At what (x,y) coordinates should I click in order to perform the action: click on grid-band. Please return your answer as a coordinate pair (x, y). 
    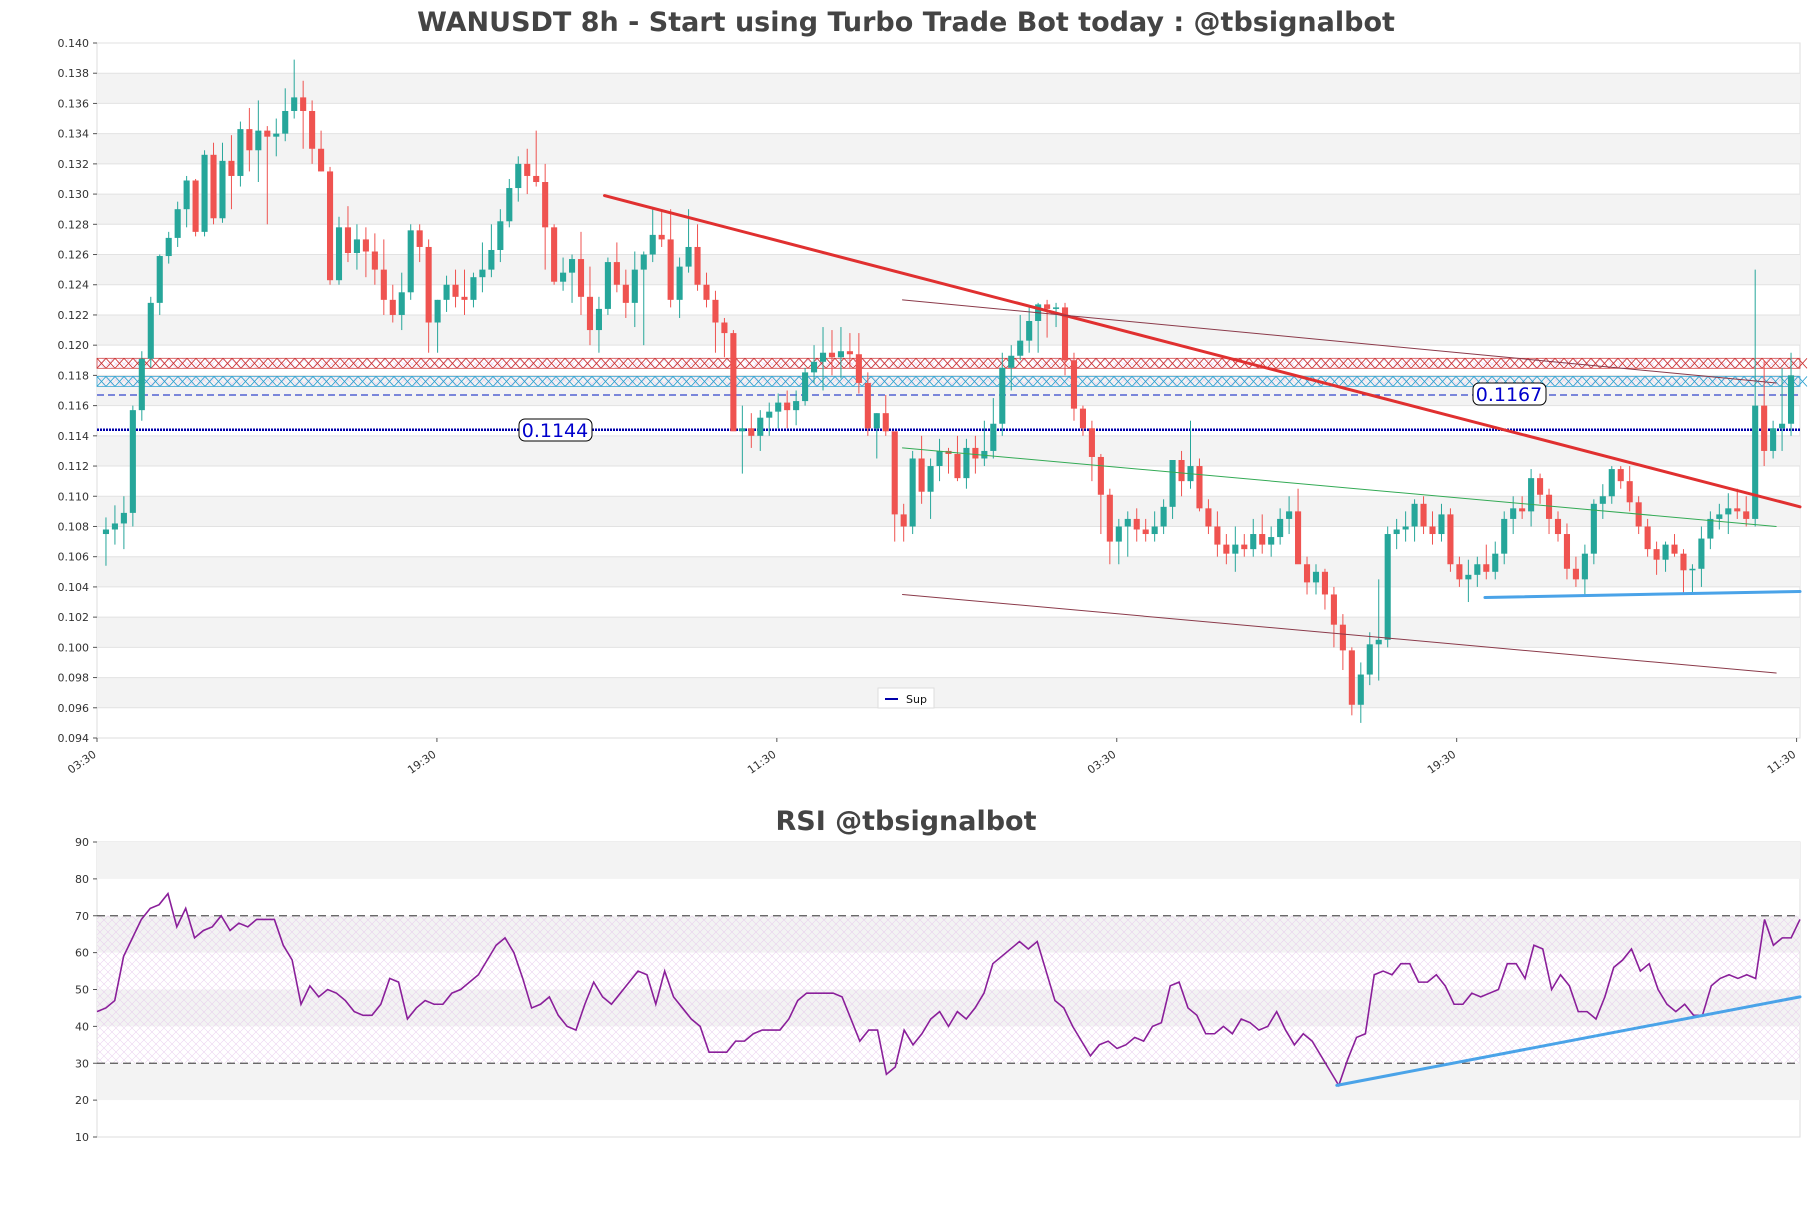
    Looking at the image, I should click on (948, 330).